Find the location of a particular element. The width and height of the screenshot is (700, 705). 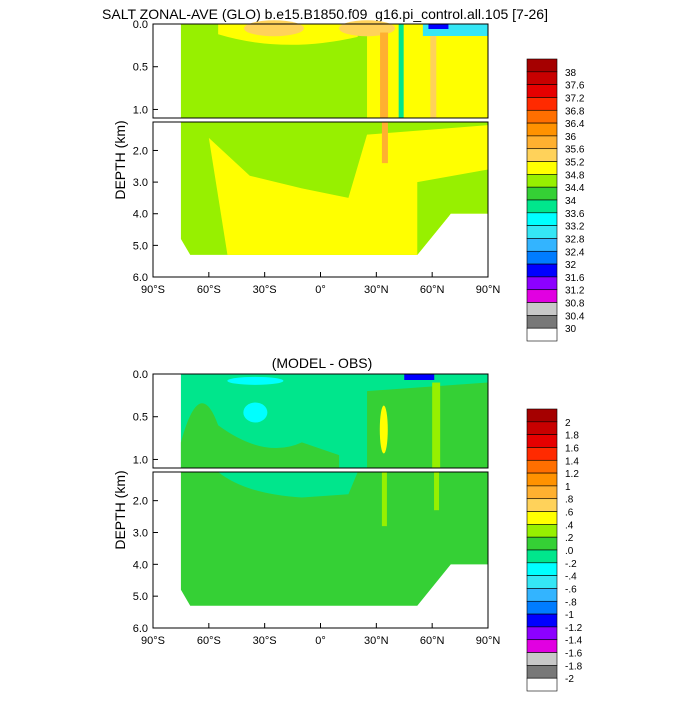

x-tick-label: 90°S is located at coordinates (153, 290).